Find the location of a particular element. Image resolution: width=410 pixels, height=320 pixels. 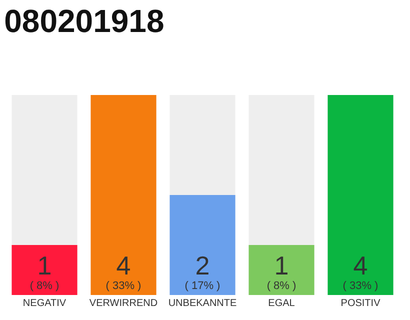

chart-title: 080201918 is located at coordinates (84, 21).